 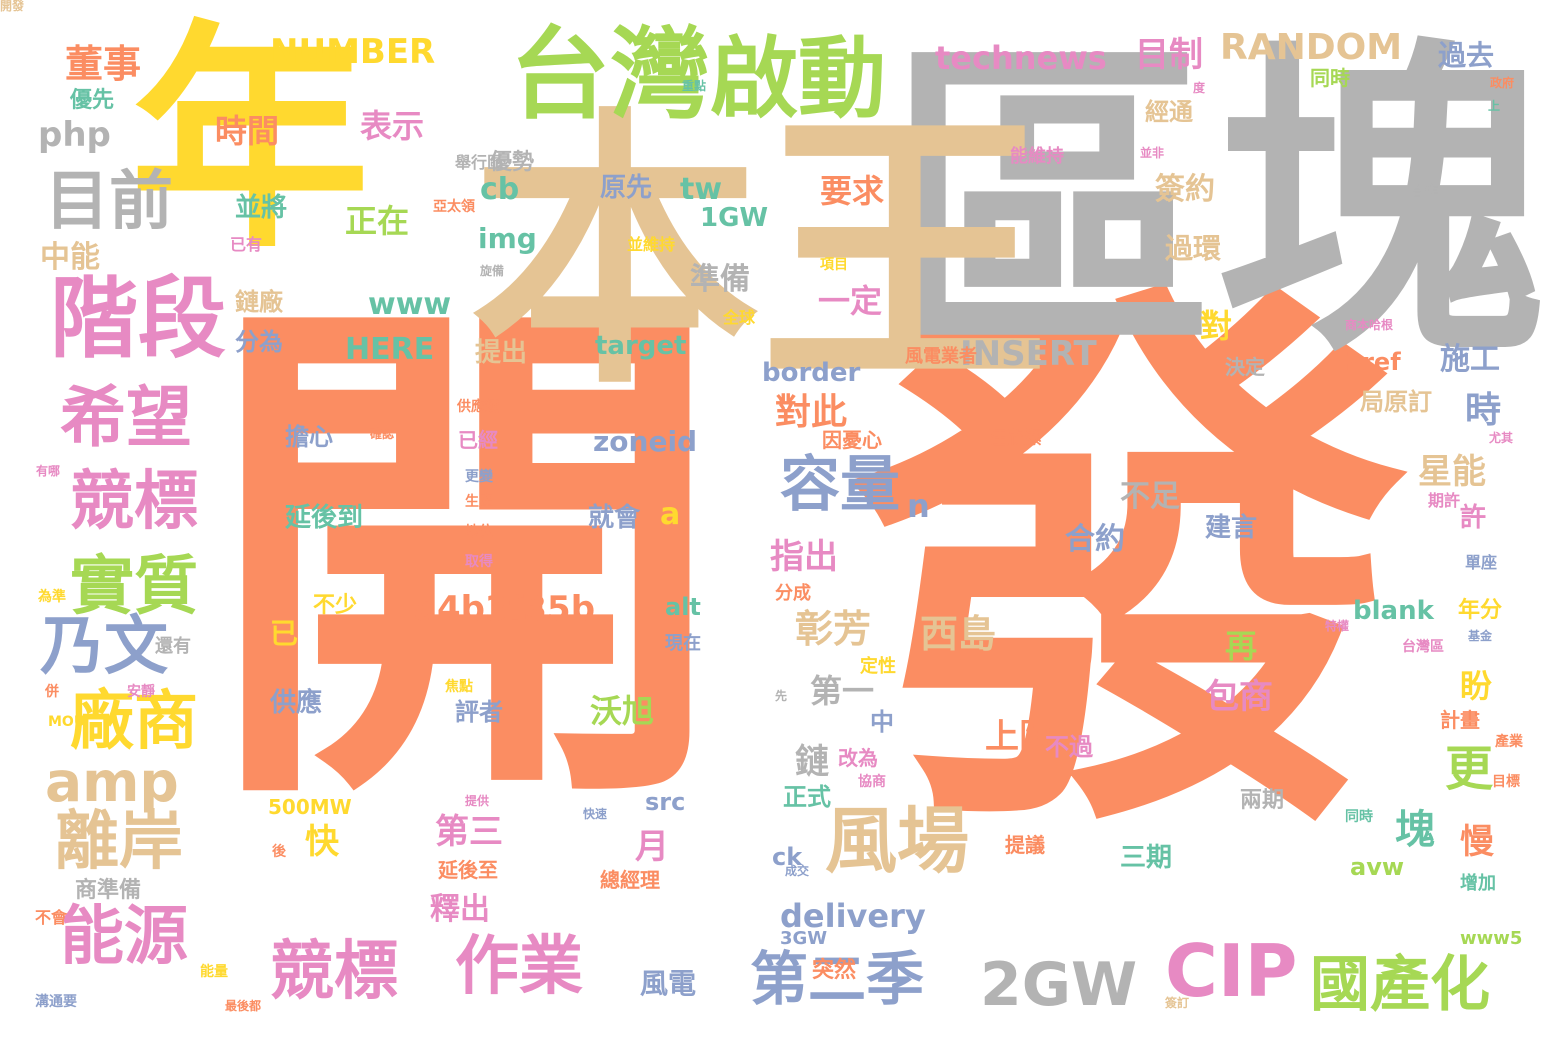 I want to click on word-129: 項目, so click(x=834, y=265).